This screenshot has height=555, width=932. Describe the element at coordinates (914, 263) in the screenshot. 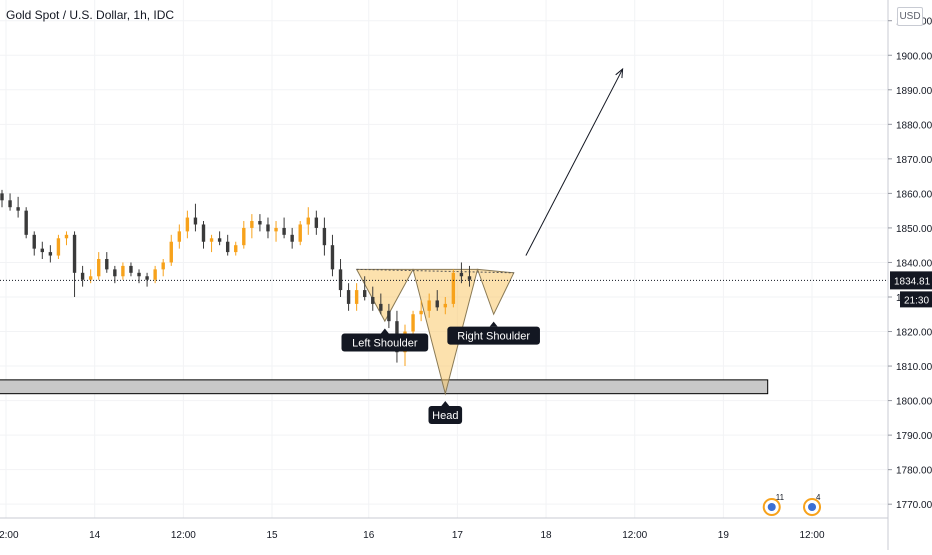

I see `price-axis-label: 1840.00` at that location.